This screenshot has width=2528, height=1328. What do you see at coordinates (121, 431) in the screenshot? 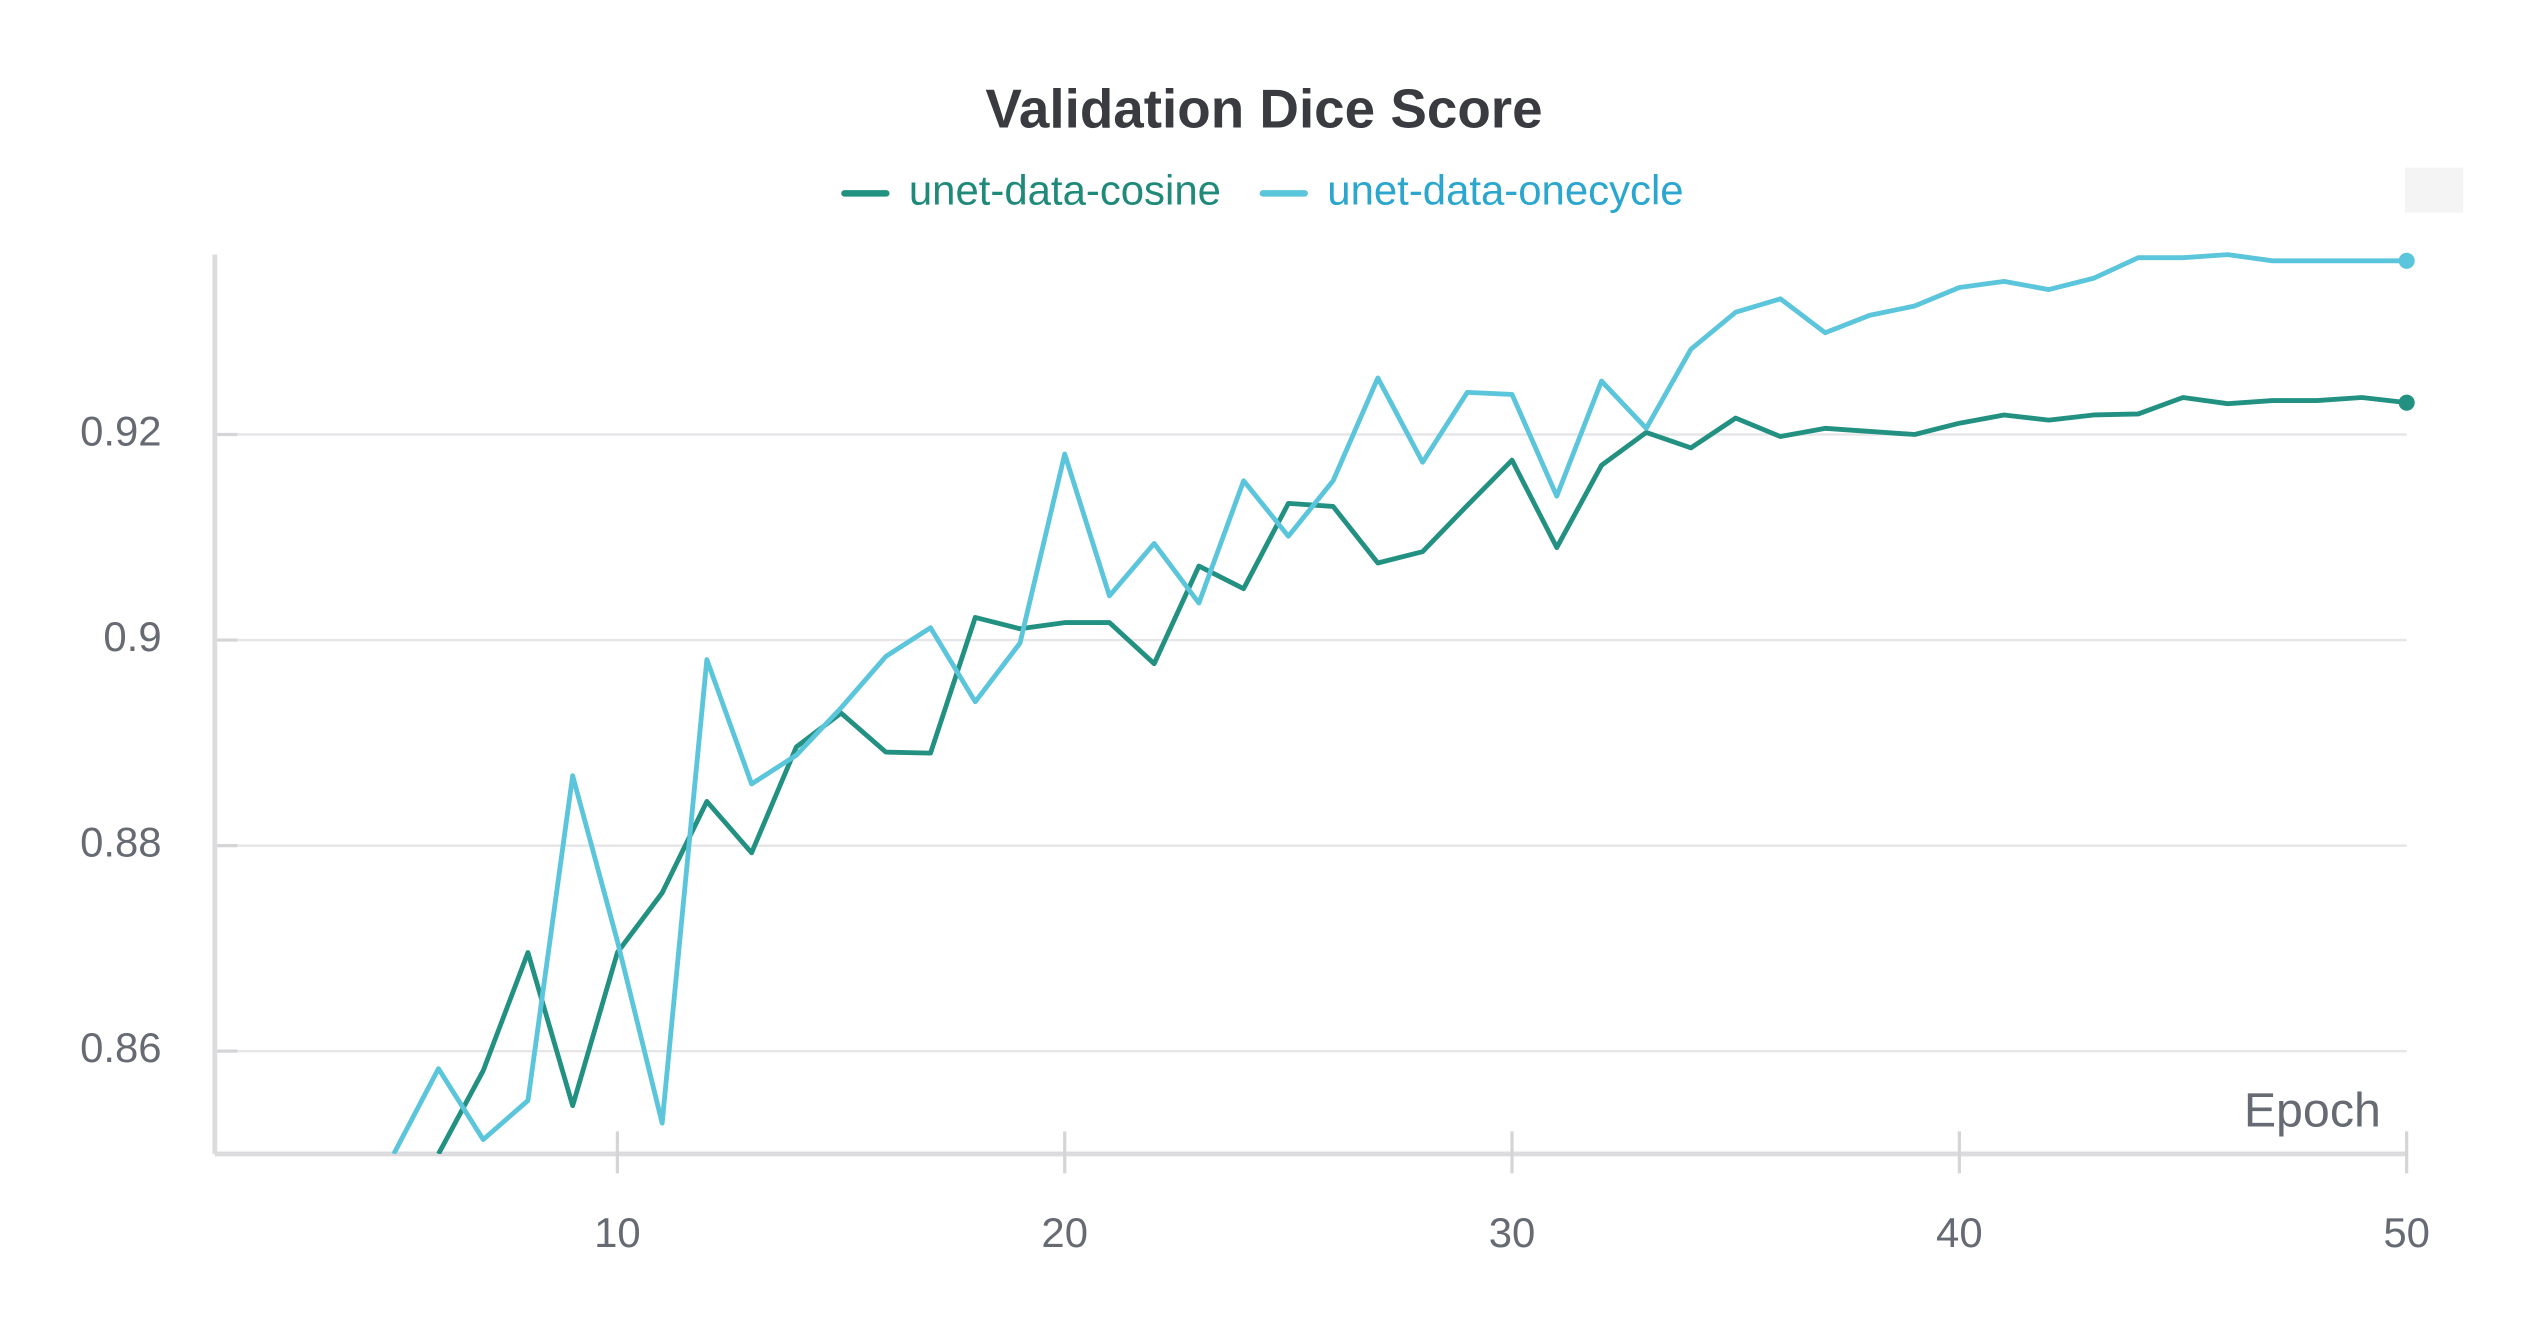
I see `y-tick-label: 0.92` at bounding box center [121, 431].